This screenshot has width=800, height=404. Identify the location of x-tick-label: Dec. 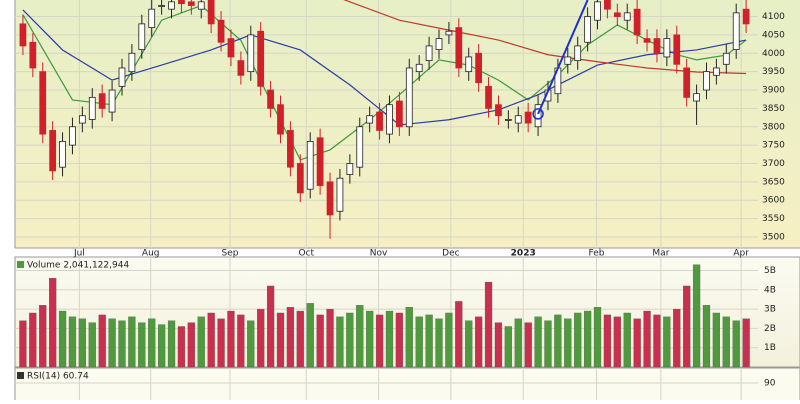
(450, 254).